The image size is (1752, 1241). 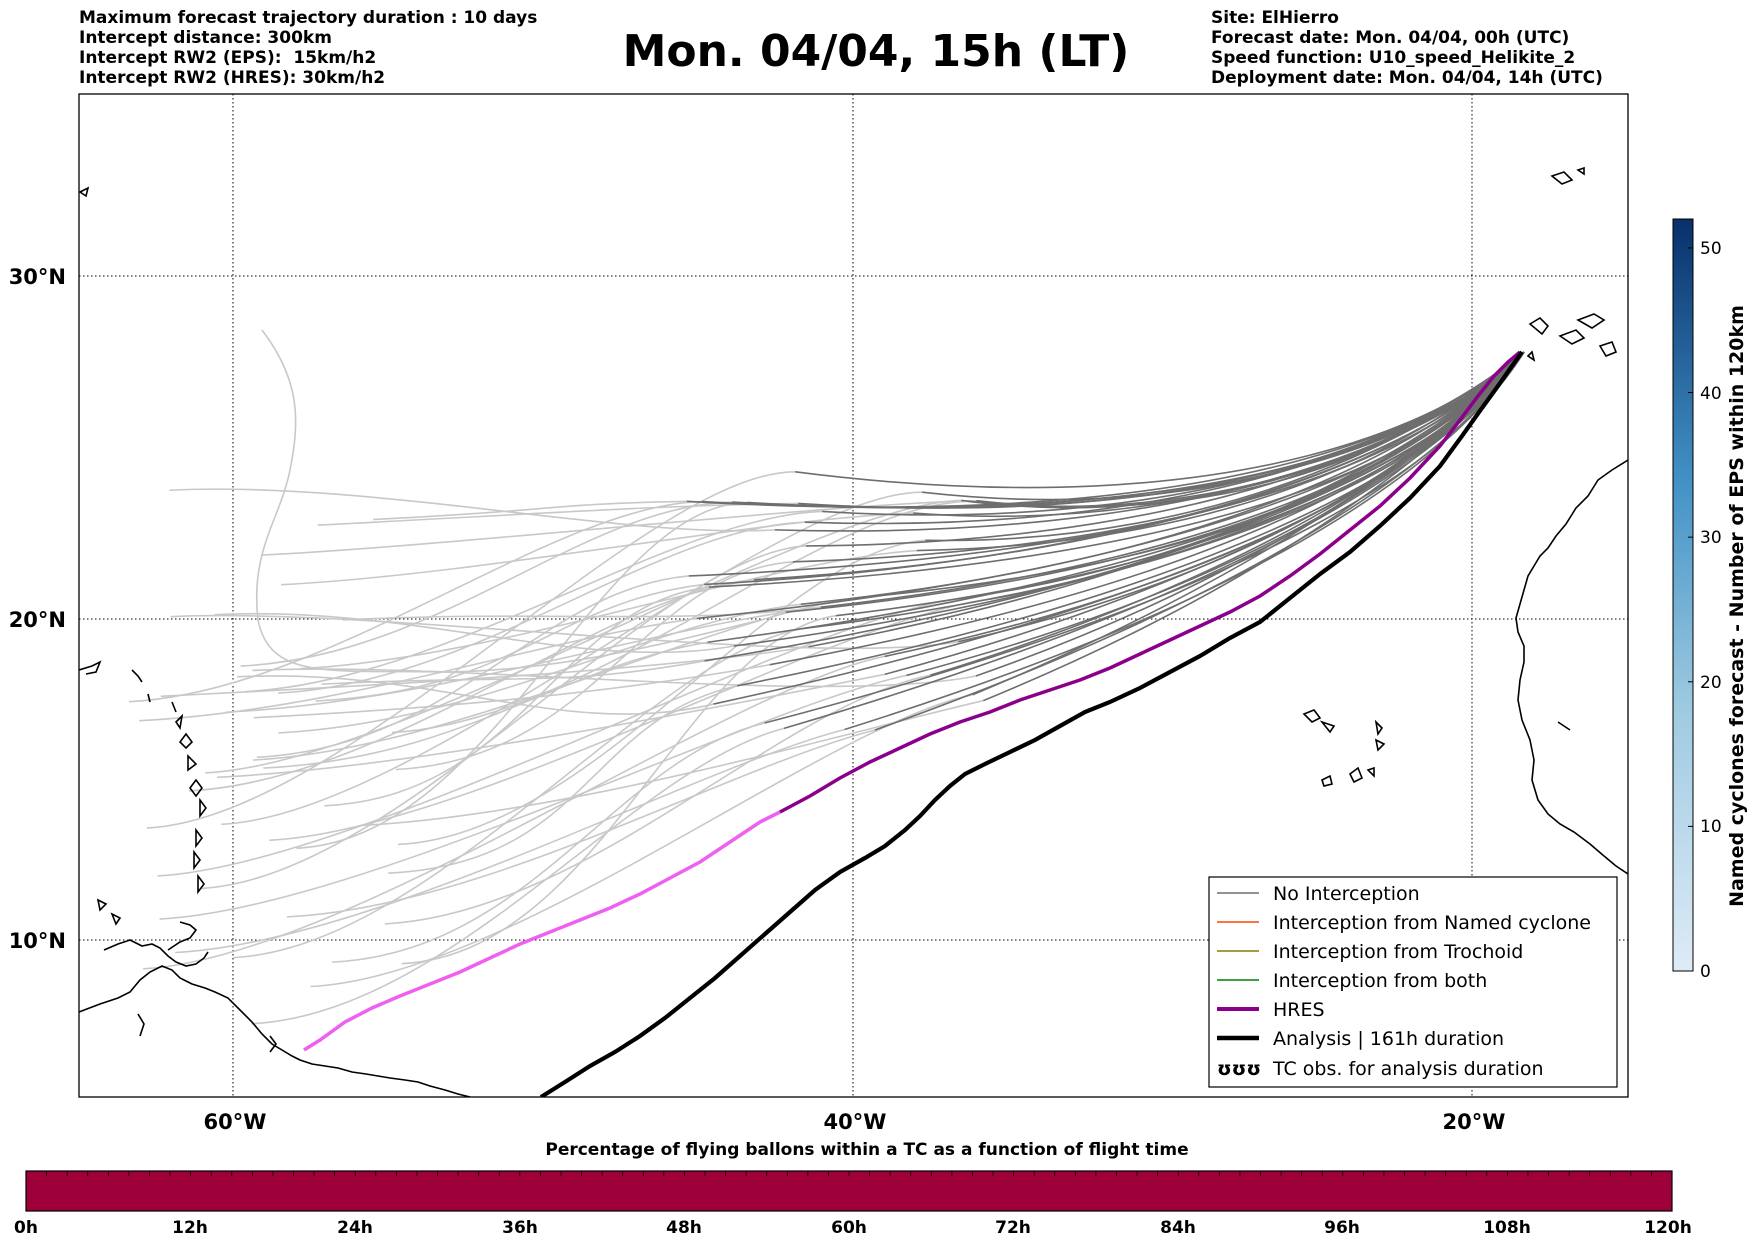 I want to click on lat-label-30n: 30°N, so click(x=37, y=277).